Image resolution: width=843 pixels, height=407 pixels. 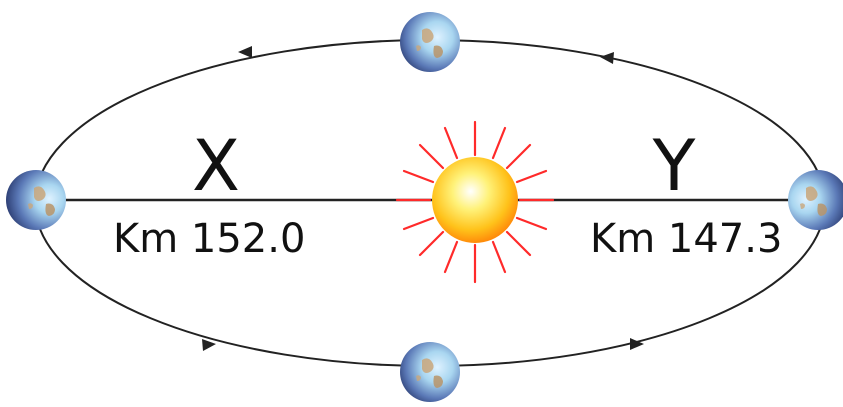 What do you see at coordinates (686, 239) in the screenshot?
I see `distance-label-y: Km 147.3` at bounding box center [686, 239].